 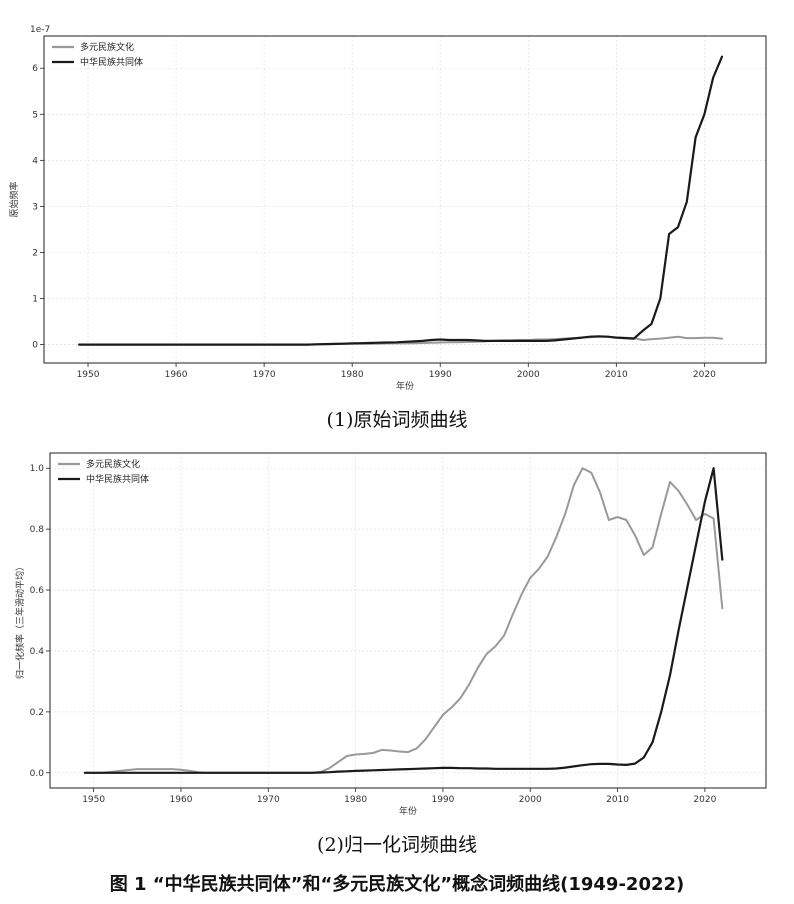 What do you see at coordinates (37, 591) in the screenshot?
I see `y-tick-label: 0.6` at bounding box center [37, 591].